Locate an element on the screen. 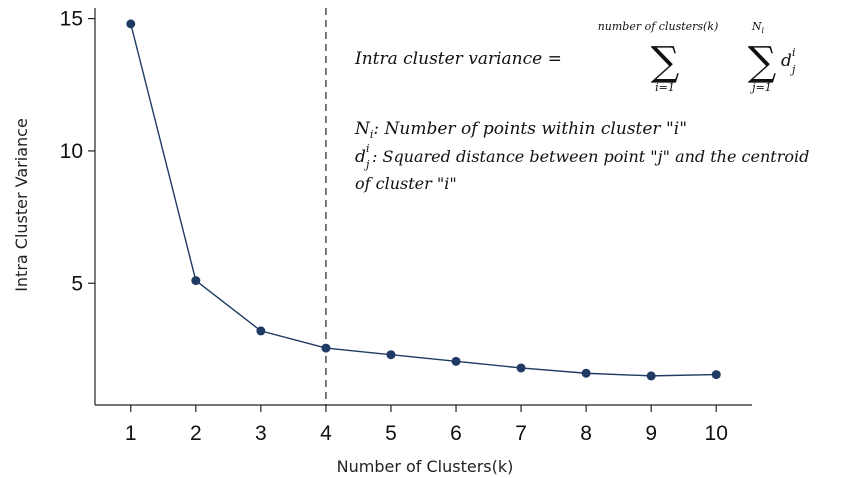 This screenshot has height=478, width=862. outer-sum-lower: i=1 is located at coordinates (665, 87).